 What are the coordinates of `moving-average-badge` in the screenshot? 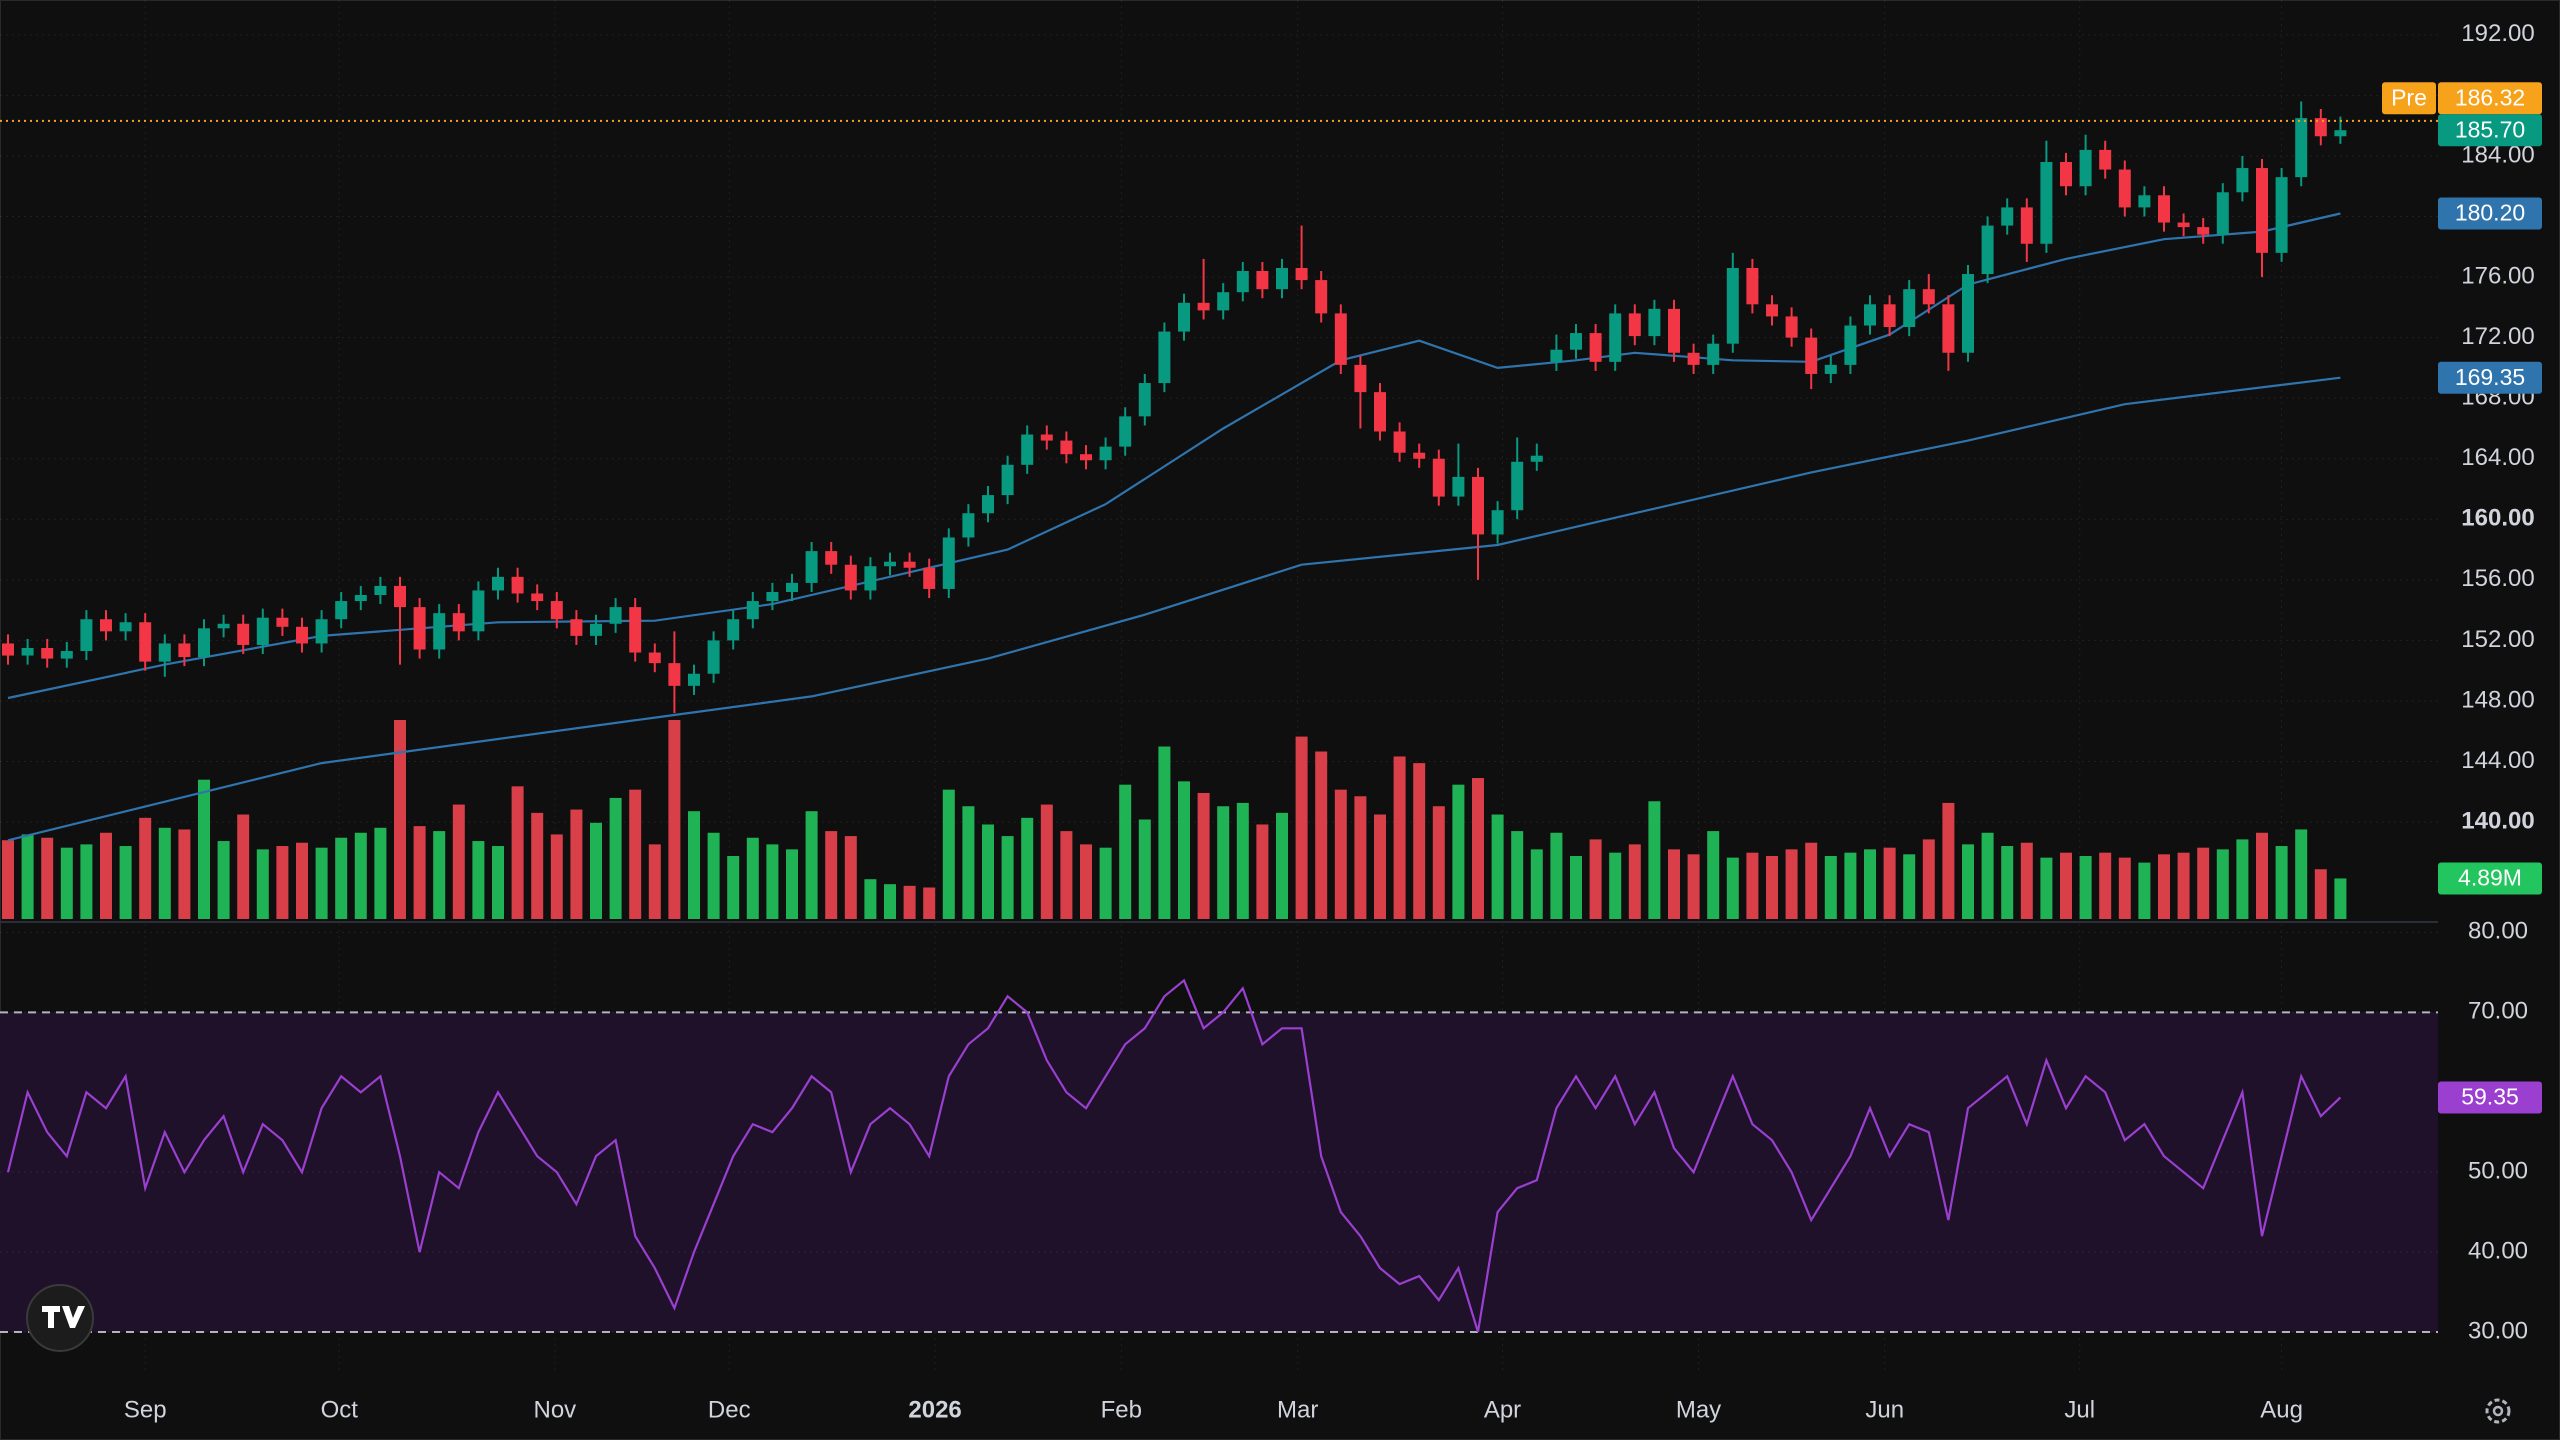 It's located at (2490, 377).